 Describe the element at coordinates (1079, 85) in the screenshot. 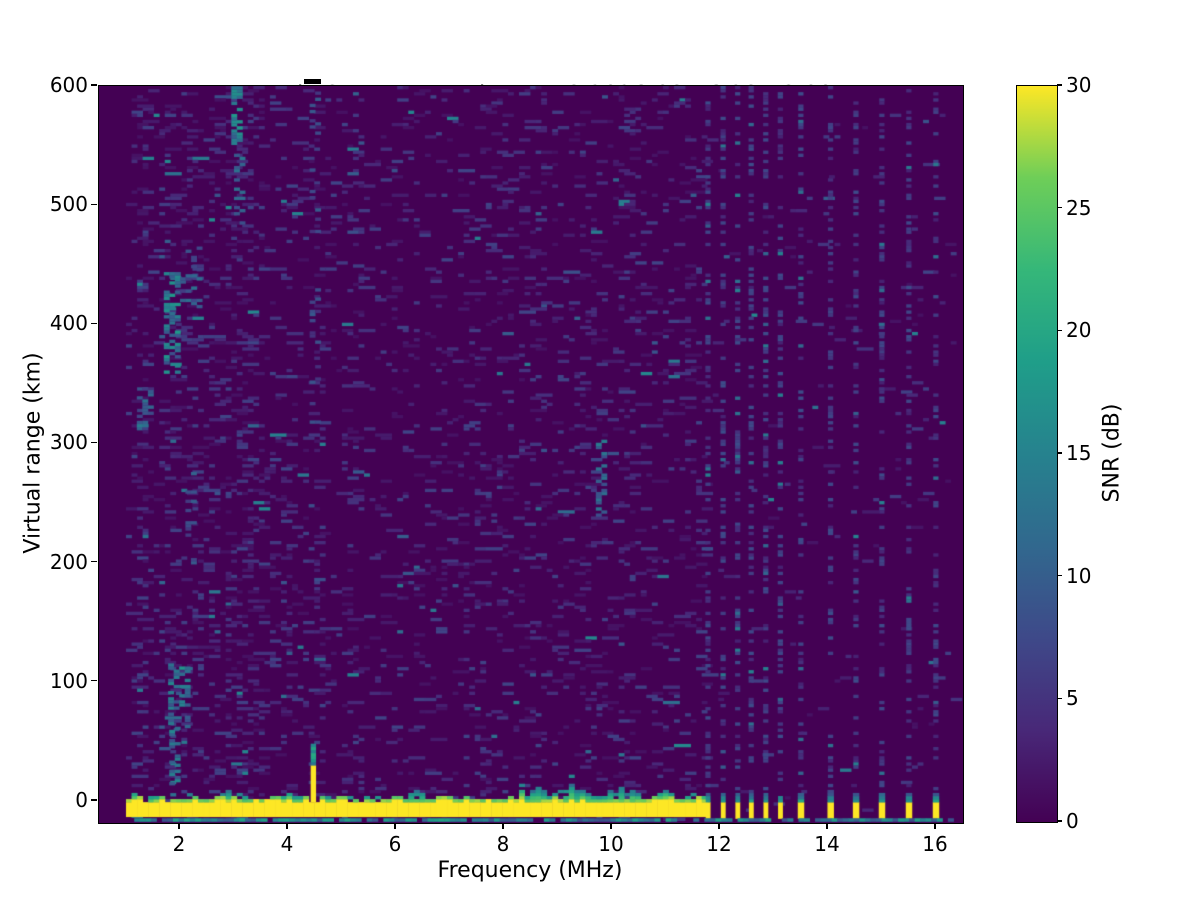

I see `colorbar-tick-label: 30` at that location.